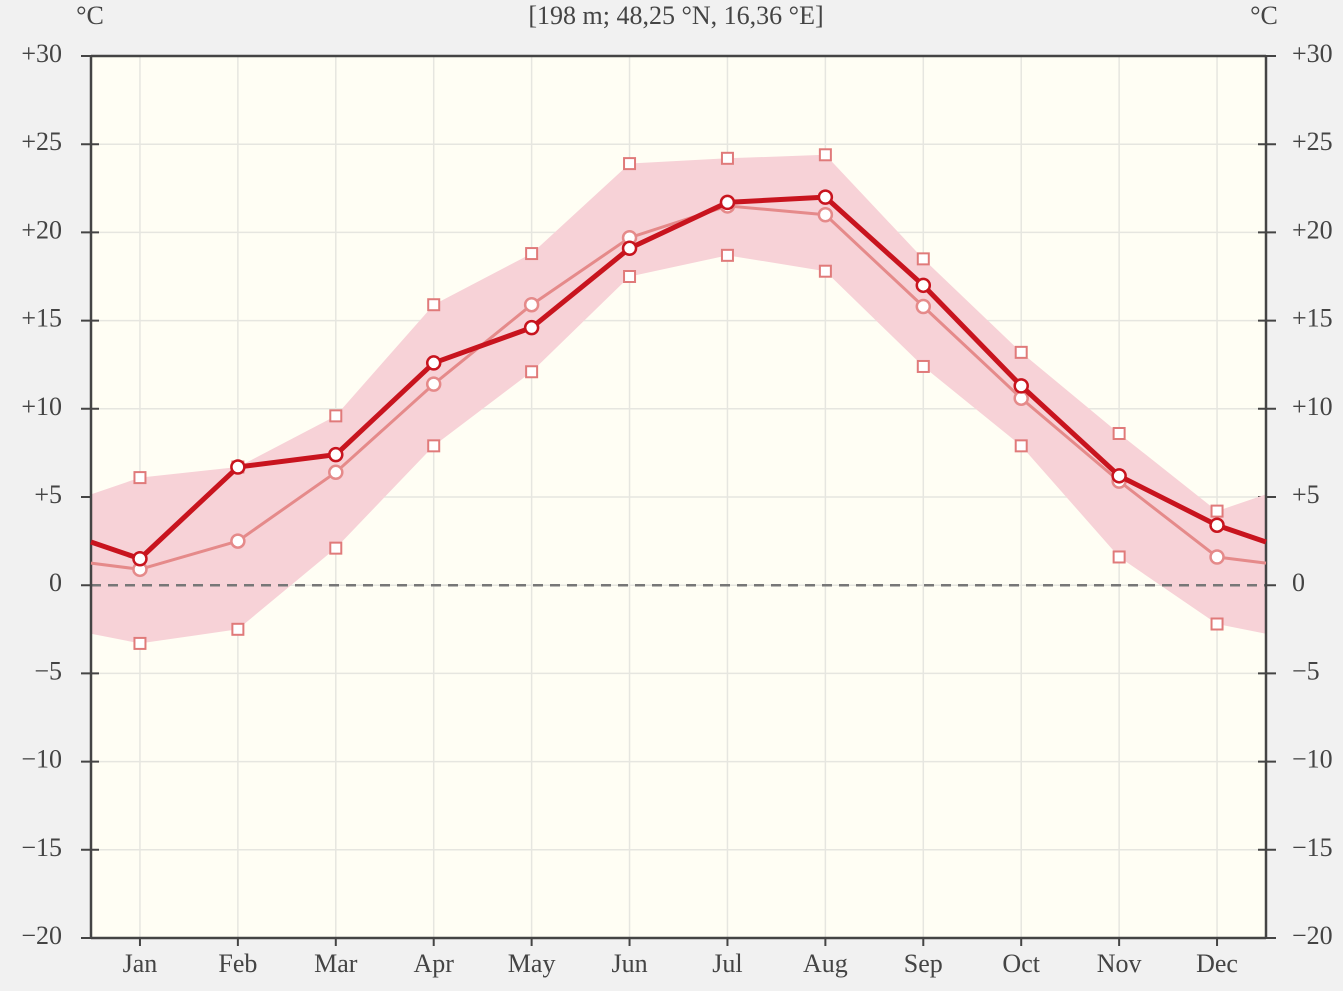  I want to click on x-tick-label: Feb, so click(237, 963).